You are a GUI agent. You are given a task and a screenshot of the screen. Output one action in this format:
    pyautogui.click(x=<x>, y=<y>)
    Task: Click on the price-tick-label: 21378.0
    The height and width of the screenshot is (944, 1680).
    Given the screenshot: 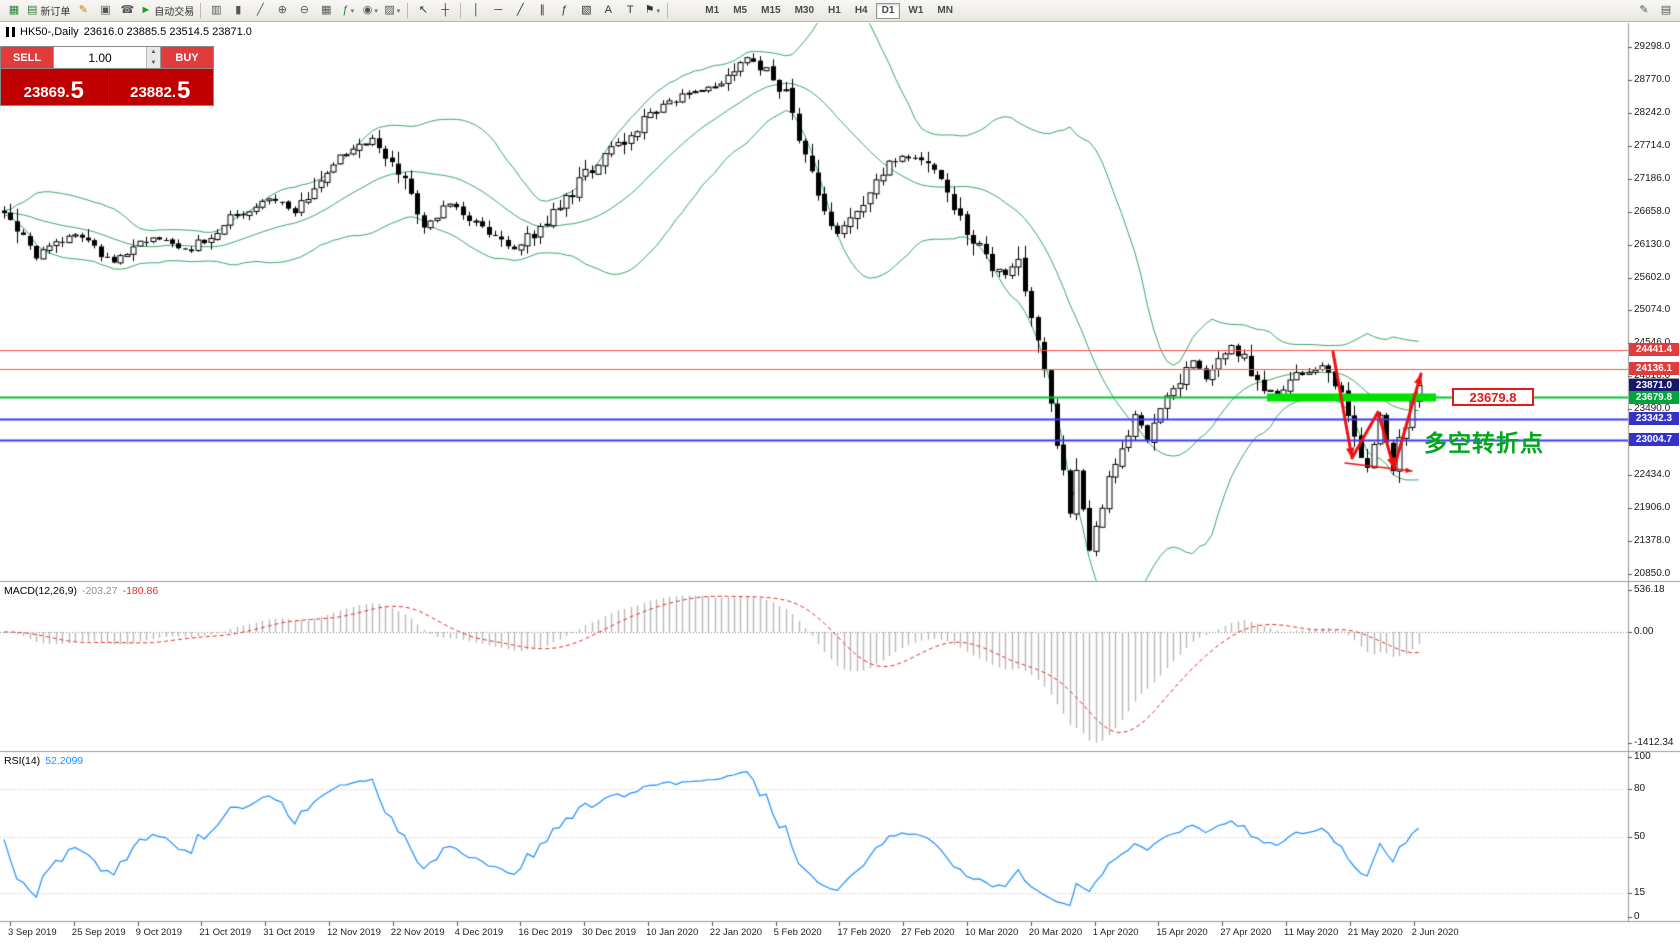 What is the action you would take?
    pyautogui.click(x=1652, y=541)
    